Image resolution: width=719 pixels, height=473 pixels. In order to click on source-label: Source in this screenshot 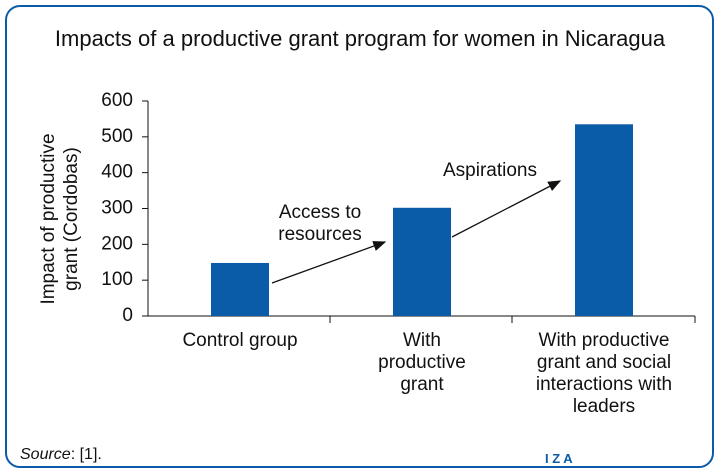, I will do `click(45, 454)`.